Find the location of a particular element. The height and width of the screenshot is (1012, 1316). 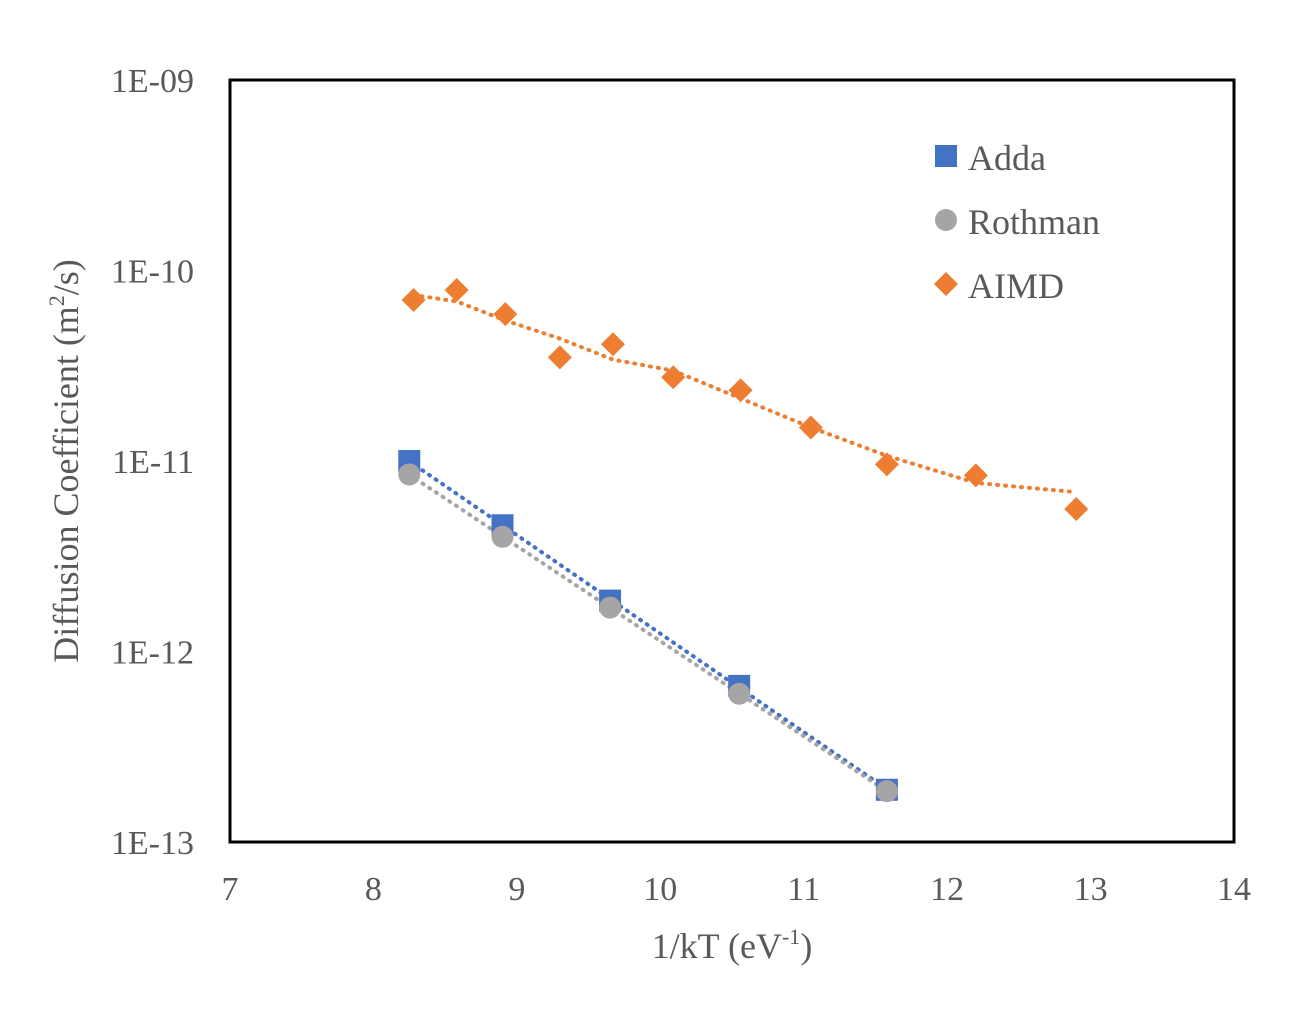

trendline-adda is located at coordinates (648, 625).